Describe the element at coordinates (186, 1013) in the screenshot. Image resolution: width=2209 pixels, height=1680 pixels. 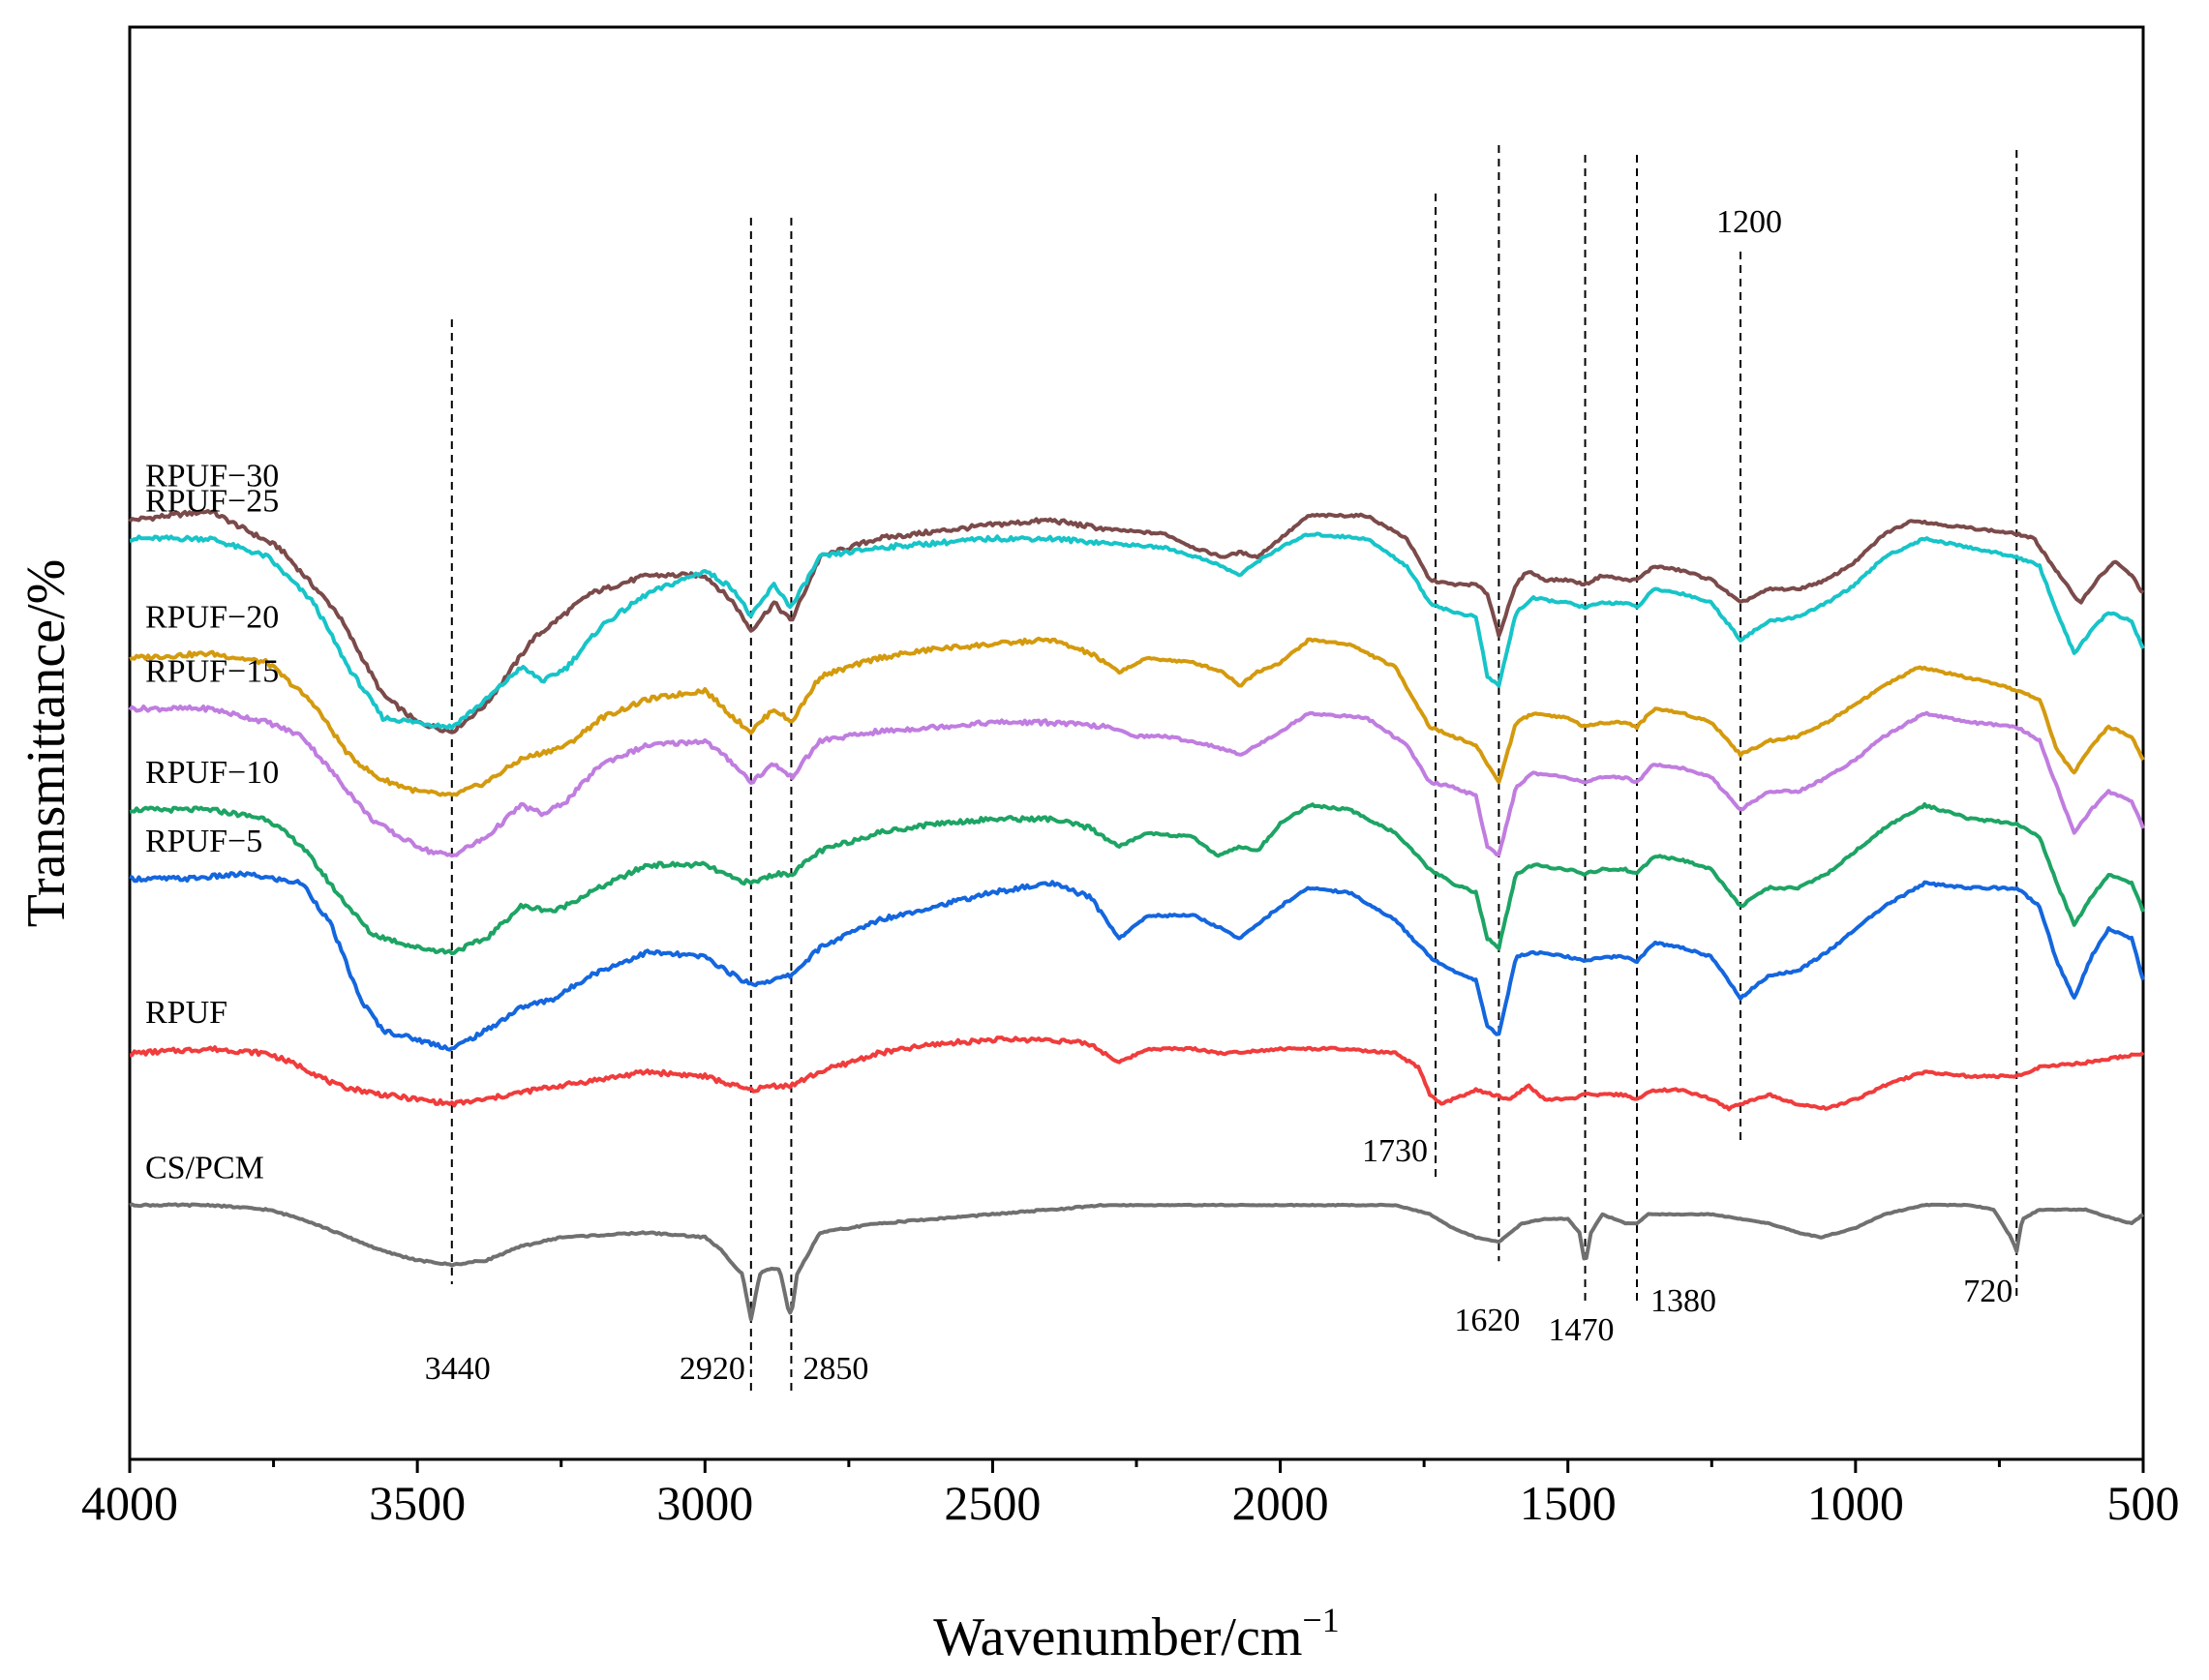
I see `series-label-rpuf: RPUF` at that location.